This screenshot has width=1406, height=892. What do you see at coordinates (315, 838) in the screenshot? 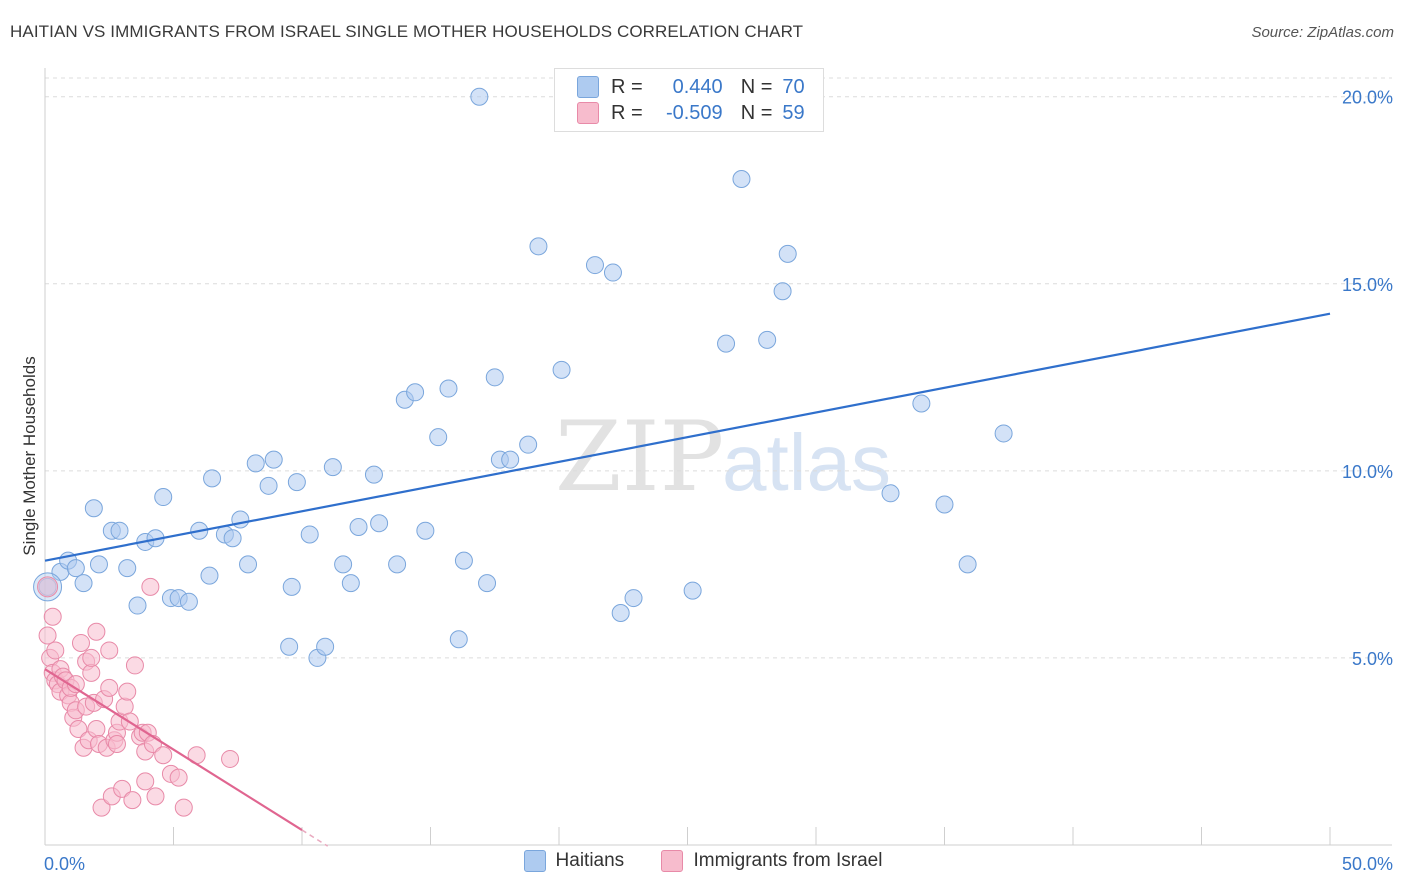
I see `israel-trend-extension` at bounding box center [315, 838].